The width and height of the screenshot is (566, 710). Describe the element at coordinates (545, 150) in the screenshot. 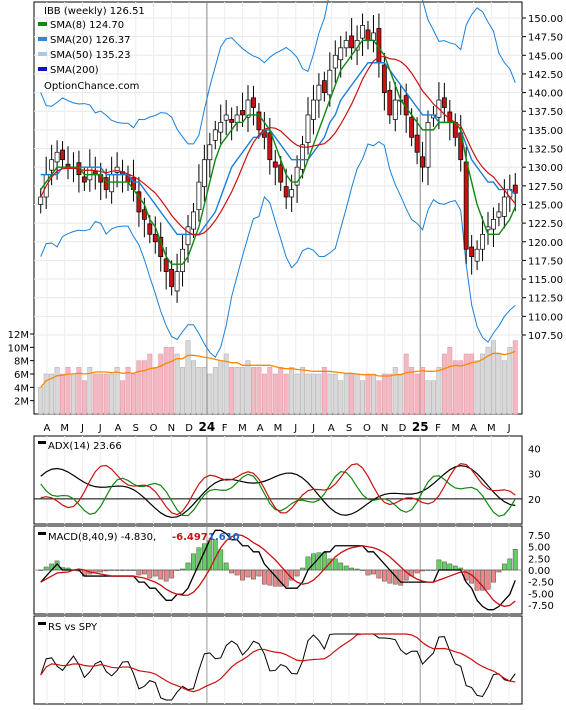

I see `price-tick-label: 132.50` at that location.